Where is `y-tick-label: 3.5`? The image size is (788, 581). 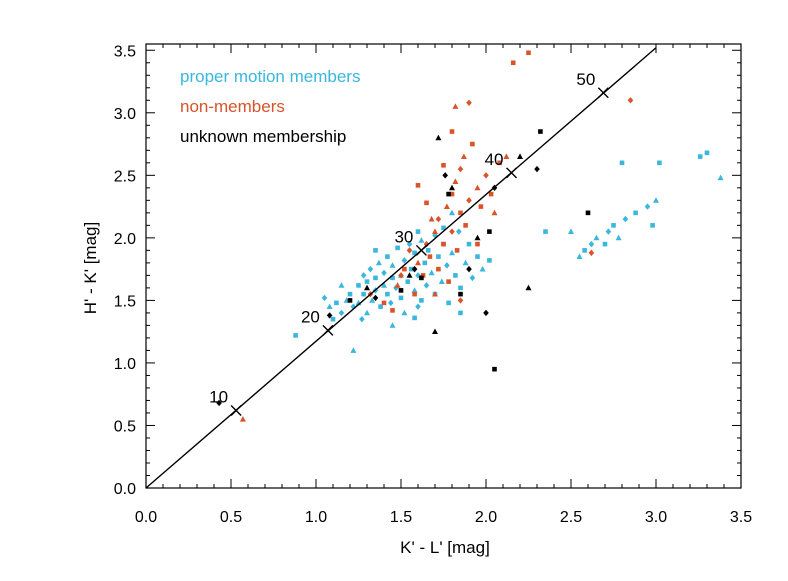 y-tick-label: 3.5 is located at coordinates (125, 51).